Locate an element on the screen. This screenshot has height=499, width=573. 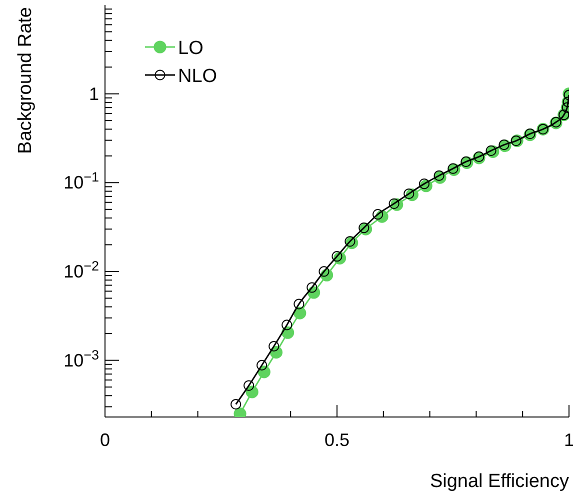
y-axis-title: Background Rate is located at coordinates (25, 80).